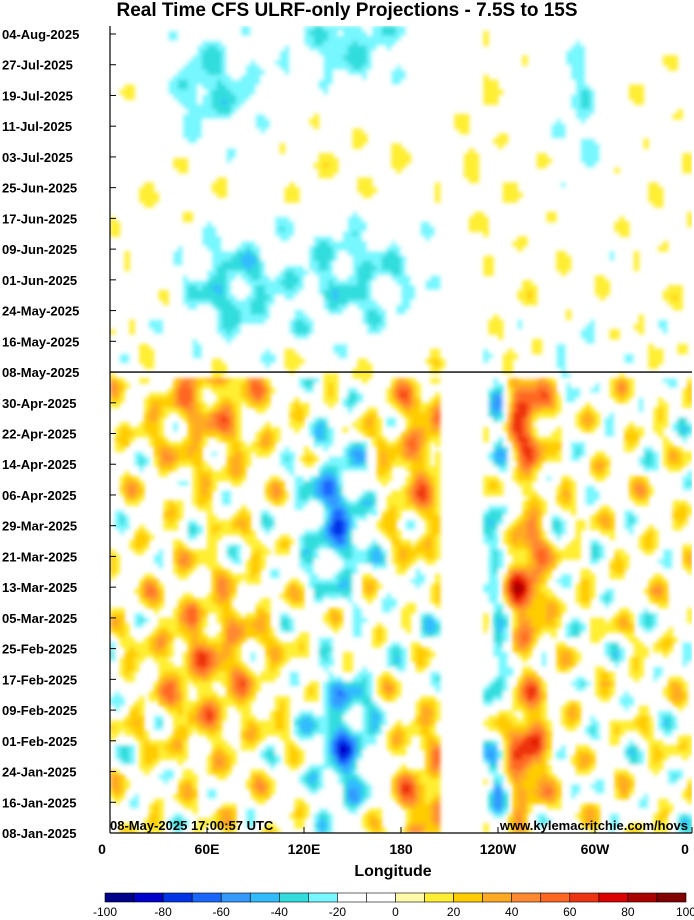 This screenshot has width=694, height=920. Describe the element at coordinates (39, 280) in the screenshot. I see `y-tick-label: 01-Jun-2025` at that location.